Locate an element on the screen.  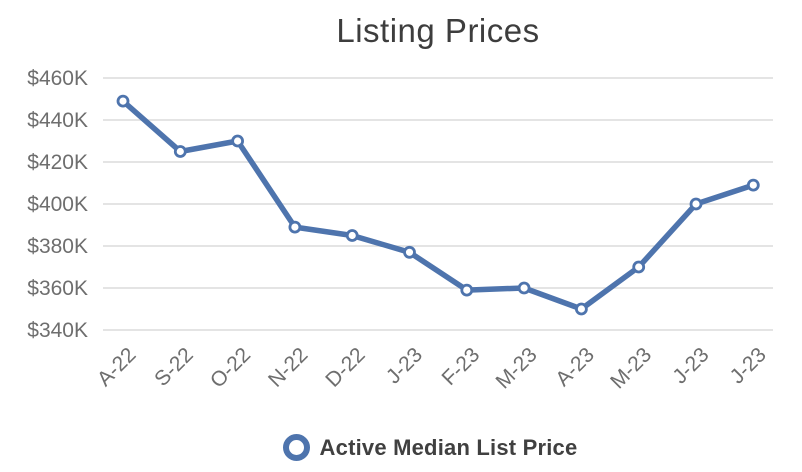
legend-ring-icon is located at coordinates (296, 447).